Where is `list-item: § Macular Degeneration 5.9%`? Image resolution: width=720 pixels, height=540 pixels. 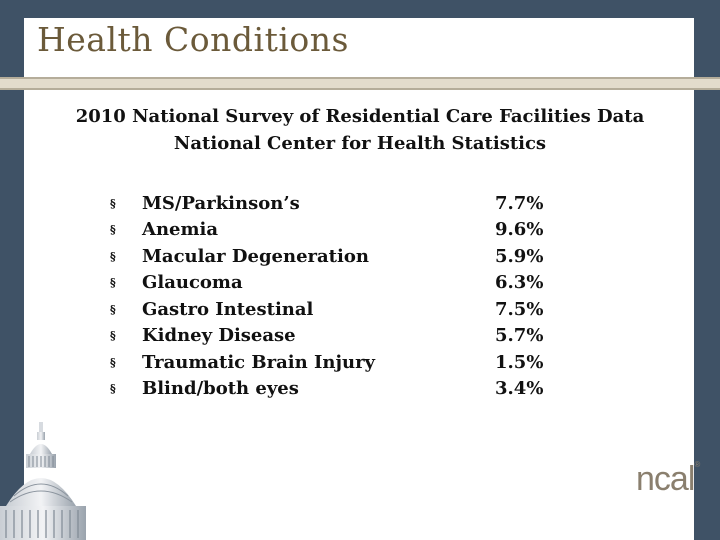 list-item: § Macular Degeneration 5.9% is located at coordinates (340, 256).